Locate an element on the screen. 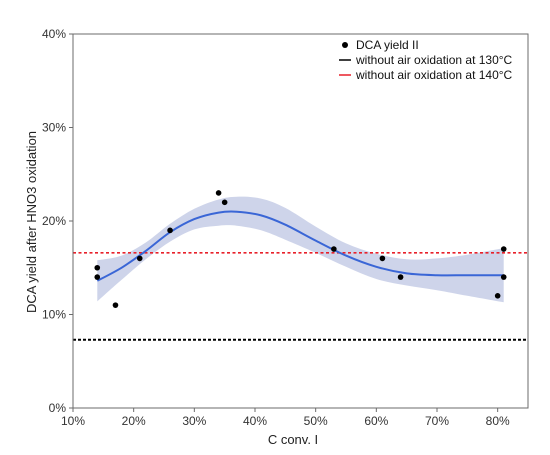  legend-label-130c: without air oxidation at 130°C is located at coordinates (434, 60).